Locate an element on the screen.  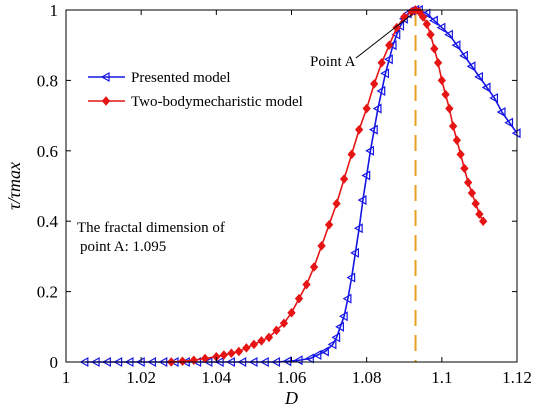
legend-label: Two-bodymecharistic model is located at coordinates (217, 102).